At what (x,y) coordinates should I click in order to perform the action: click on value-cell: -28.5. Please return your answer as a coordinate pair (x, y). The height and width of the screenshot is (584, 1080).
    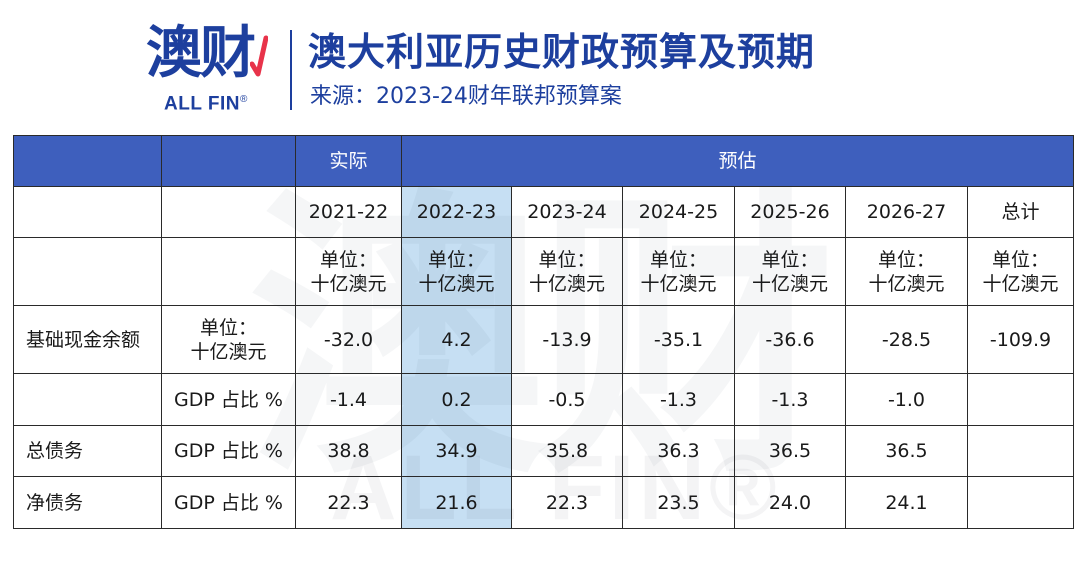
    Looking at the image, I should click on (906, 339).